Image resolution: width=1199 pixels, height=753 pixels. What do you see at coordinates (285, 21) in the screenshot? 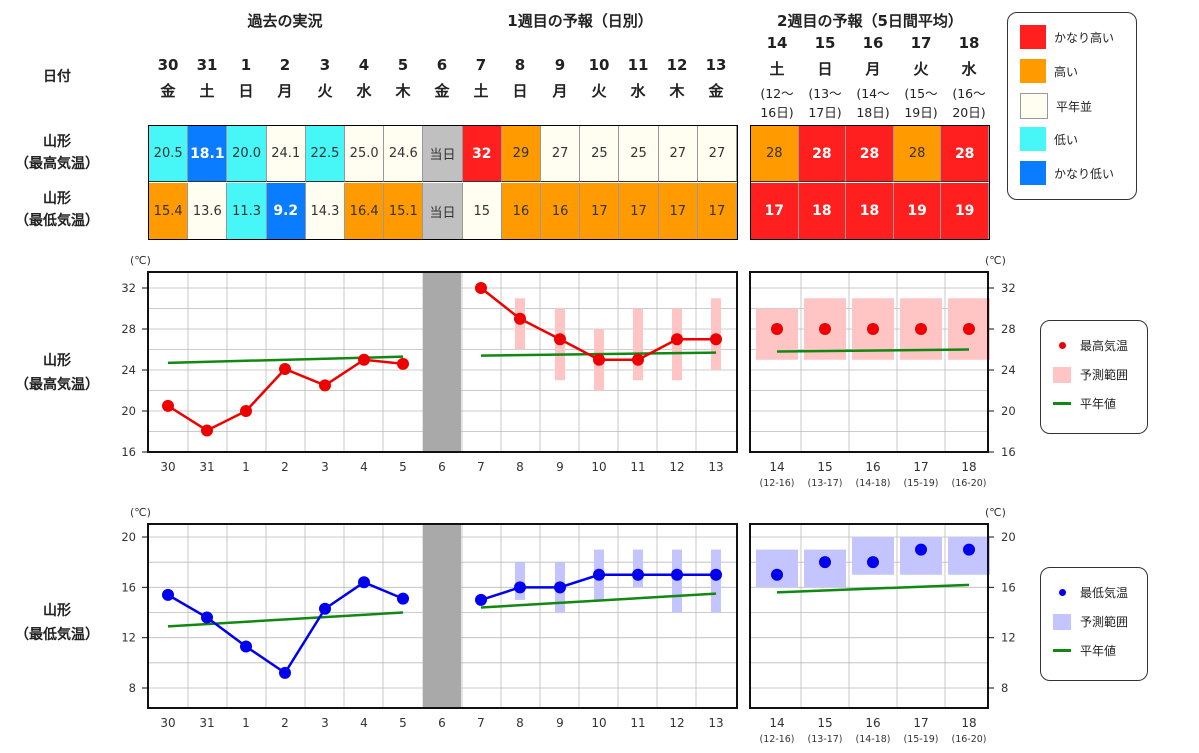
I see `header-past: 過去の実況` at bounding box center [285, 21].